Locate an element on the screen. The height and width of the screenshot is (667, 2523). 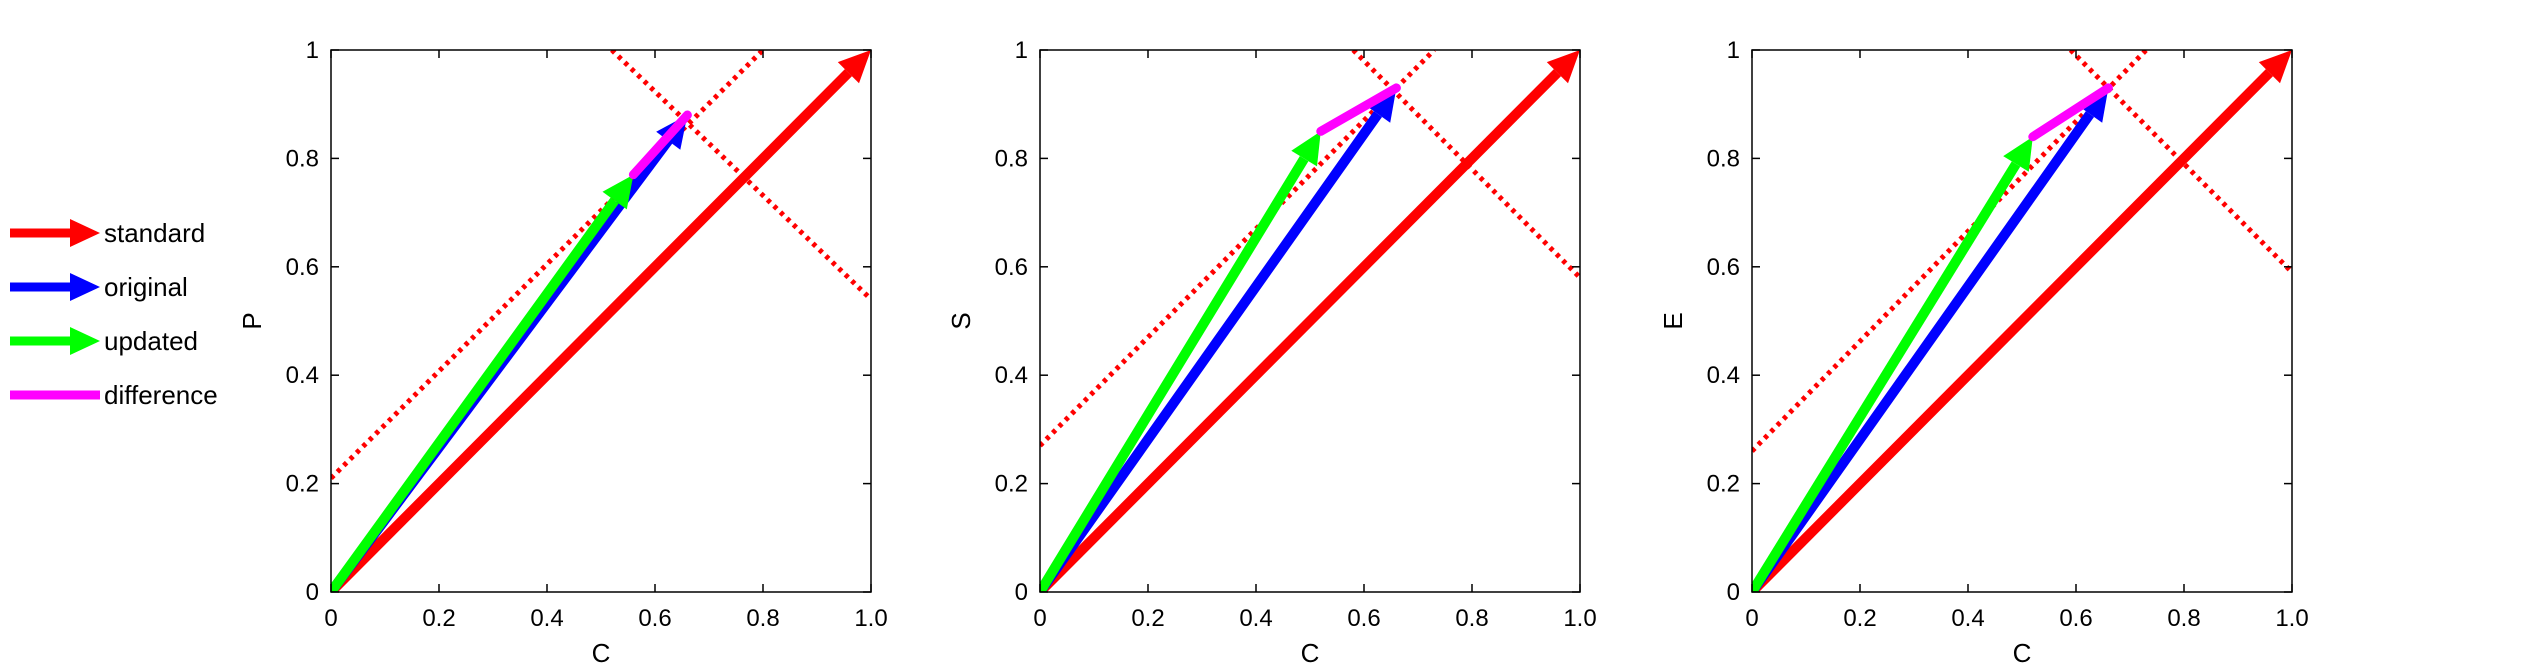
legend-label: difference is located at coordinates (161, 395).